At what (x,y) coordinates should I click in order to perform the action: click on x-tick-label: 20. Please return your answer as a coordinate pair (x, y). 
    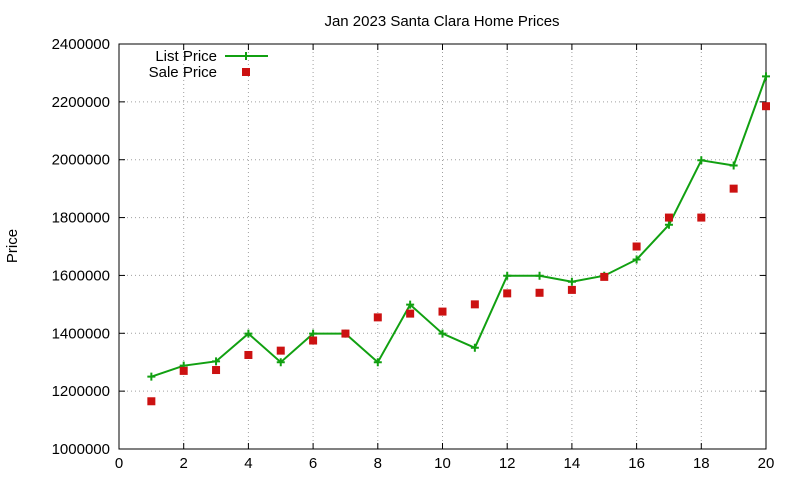
    Looking at the image, I should click on (766, 463).